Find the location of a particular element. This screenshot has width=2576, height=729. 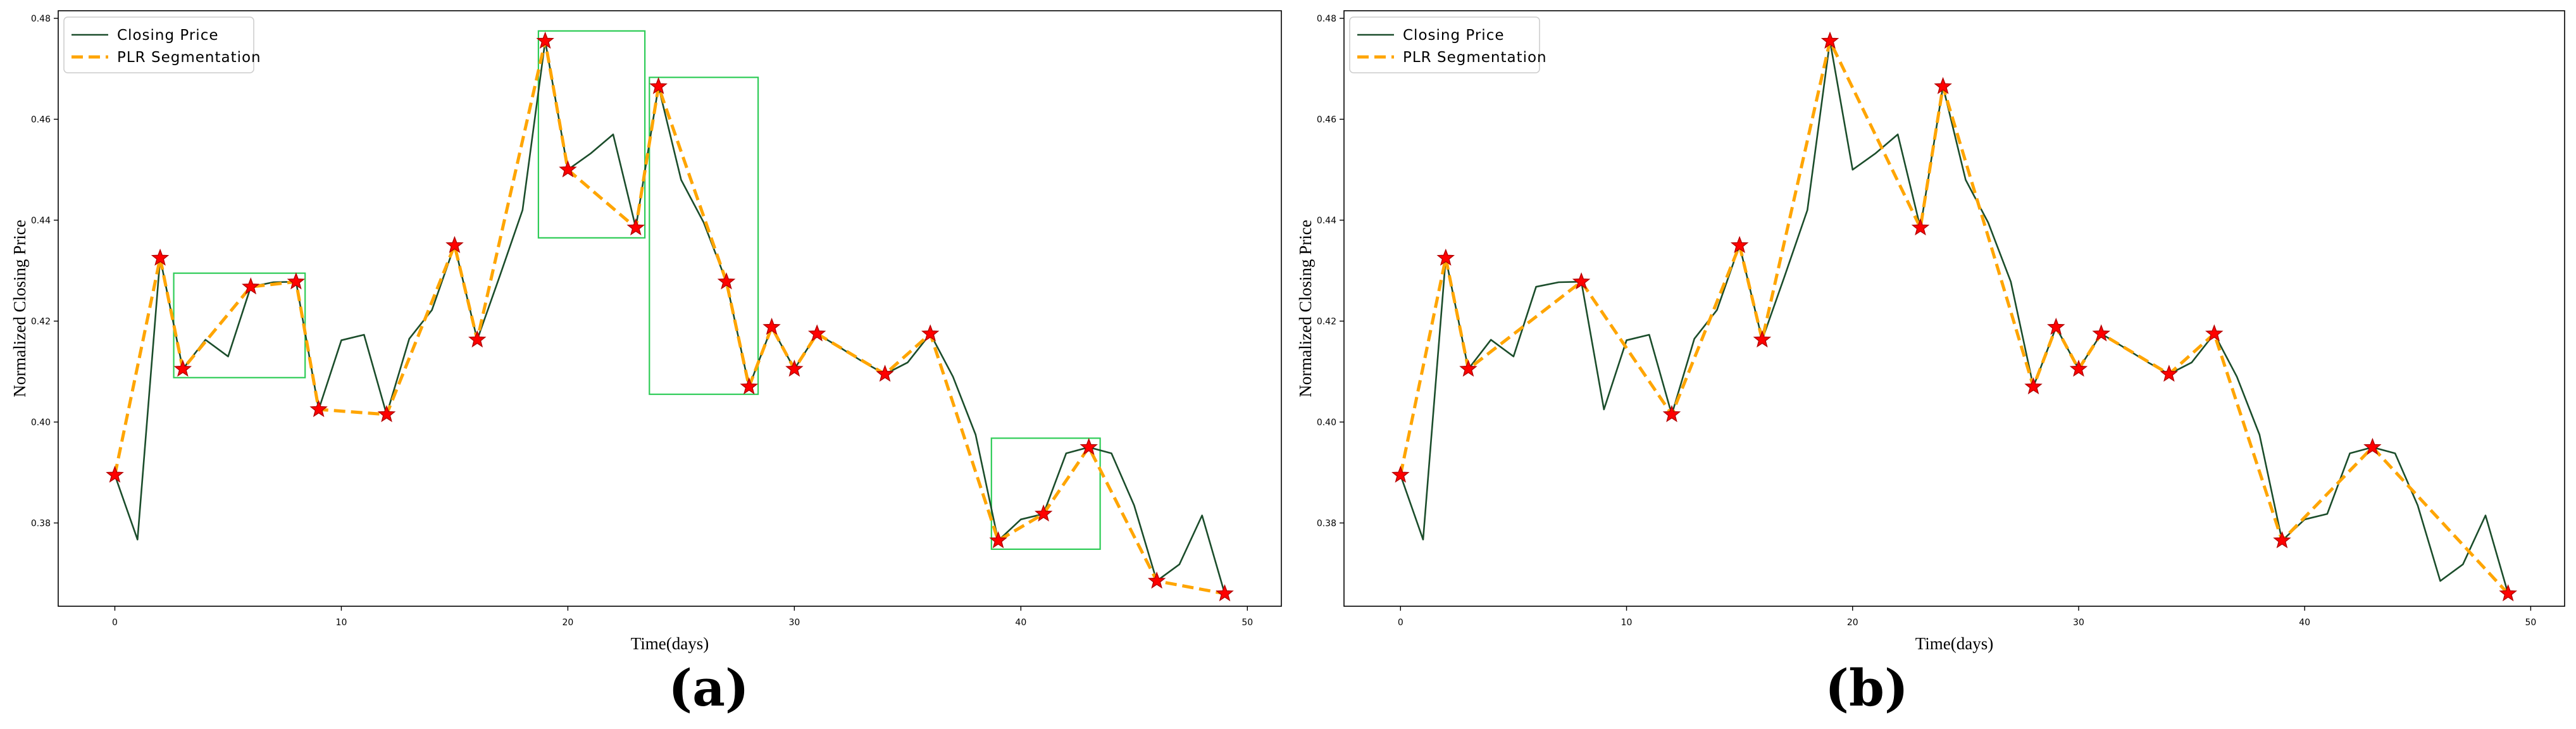

panel-label: (a) is located at coordinates (709, 688).